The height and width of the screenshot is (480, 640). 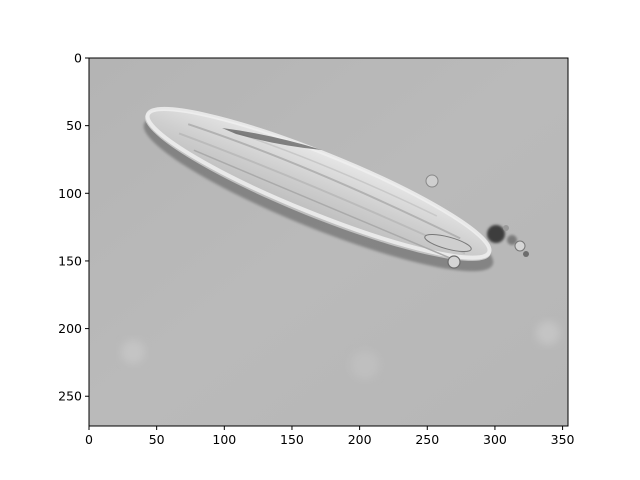 I want to click on x-tick-label: 50, so click(x=157, y=439).